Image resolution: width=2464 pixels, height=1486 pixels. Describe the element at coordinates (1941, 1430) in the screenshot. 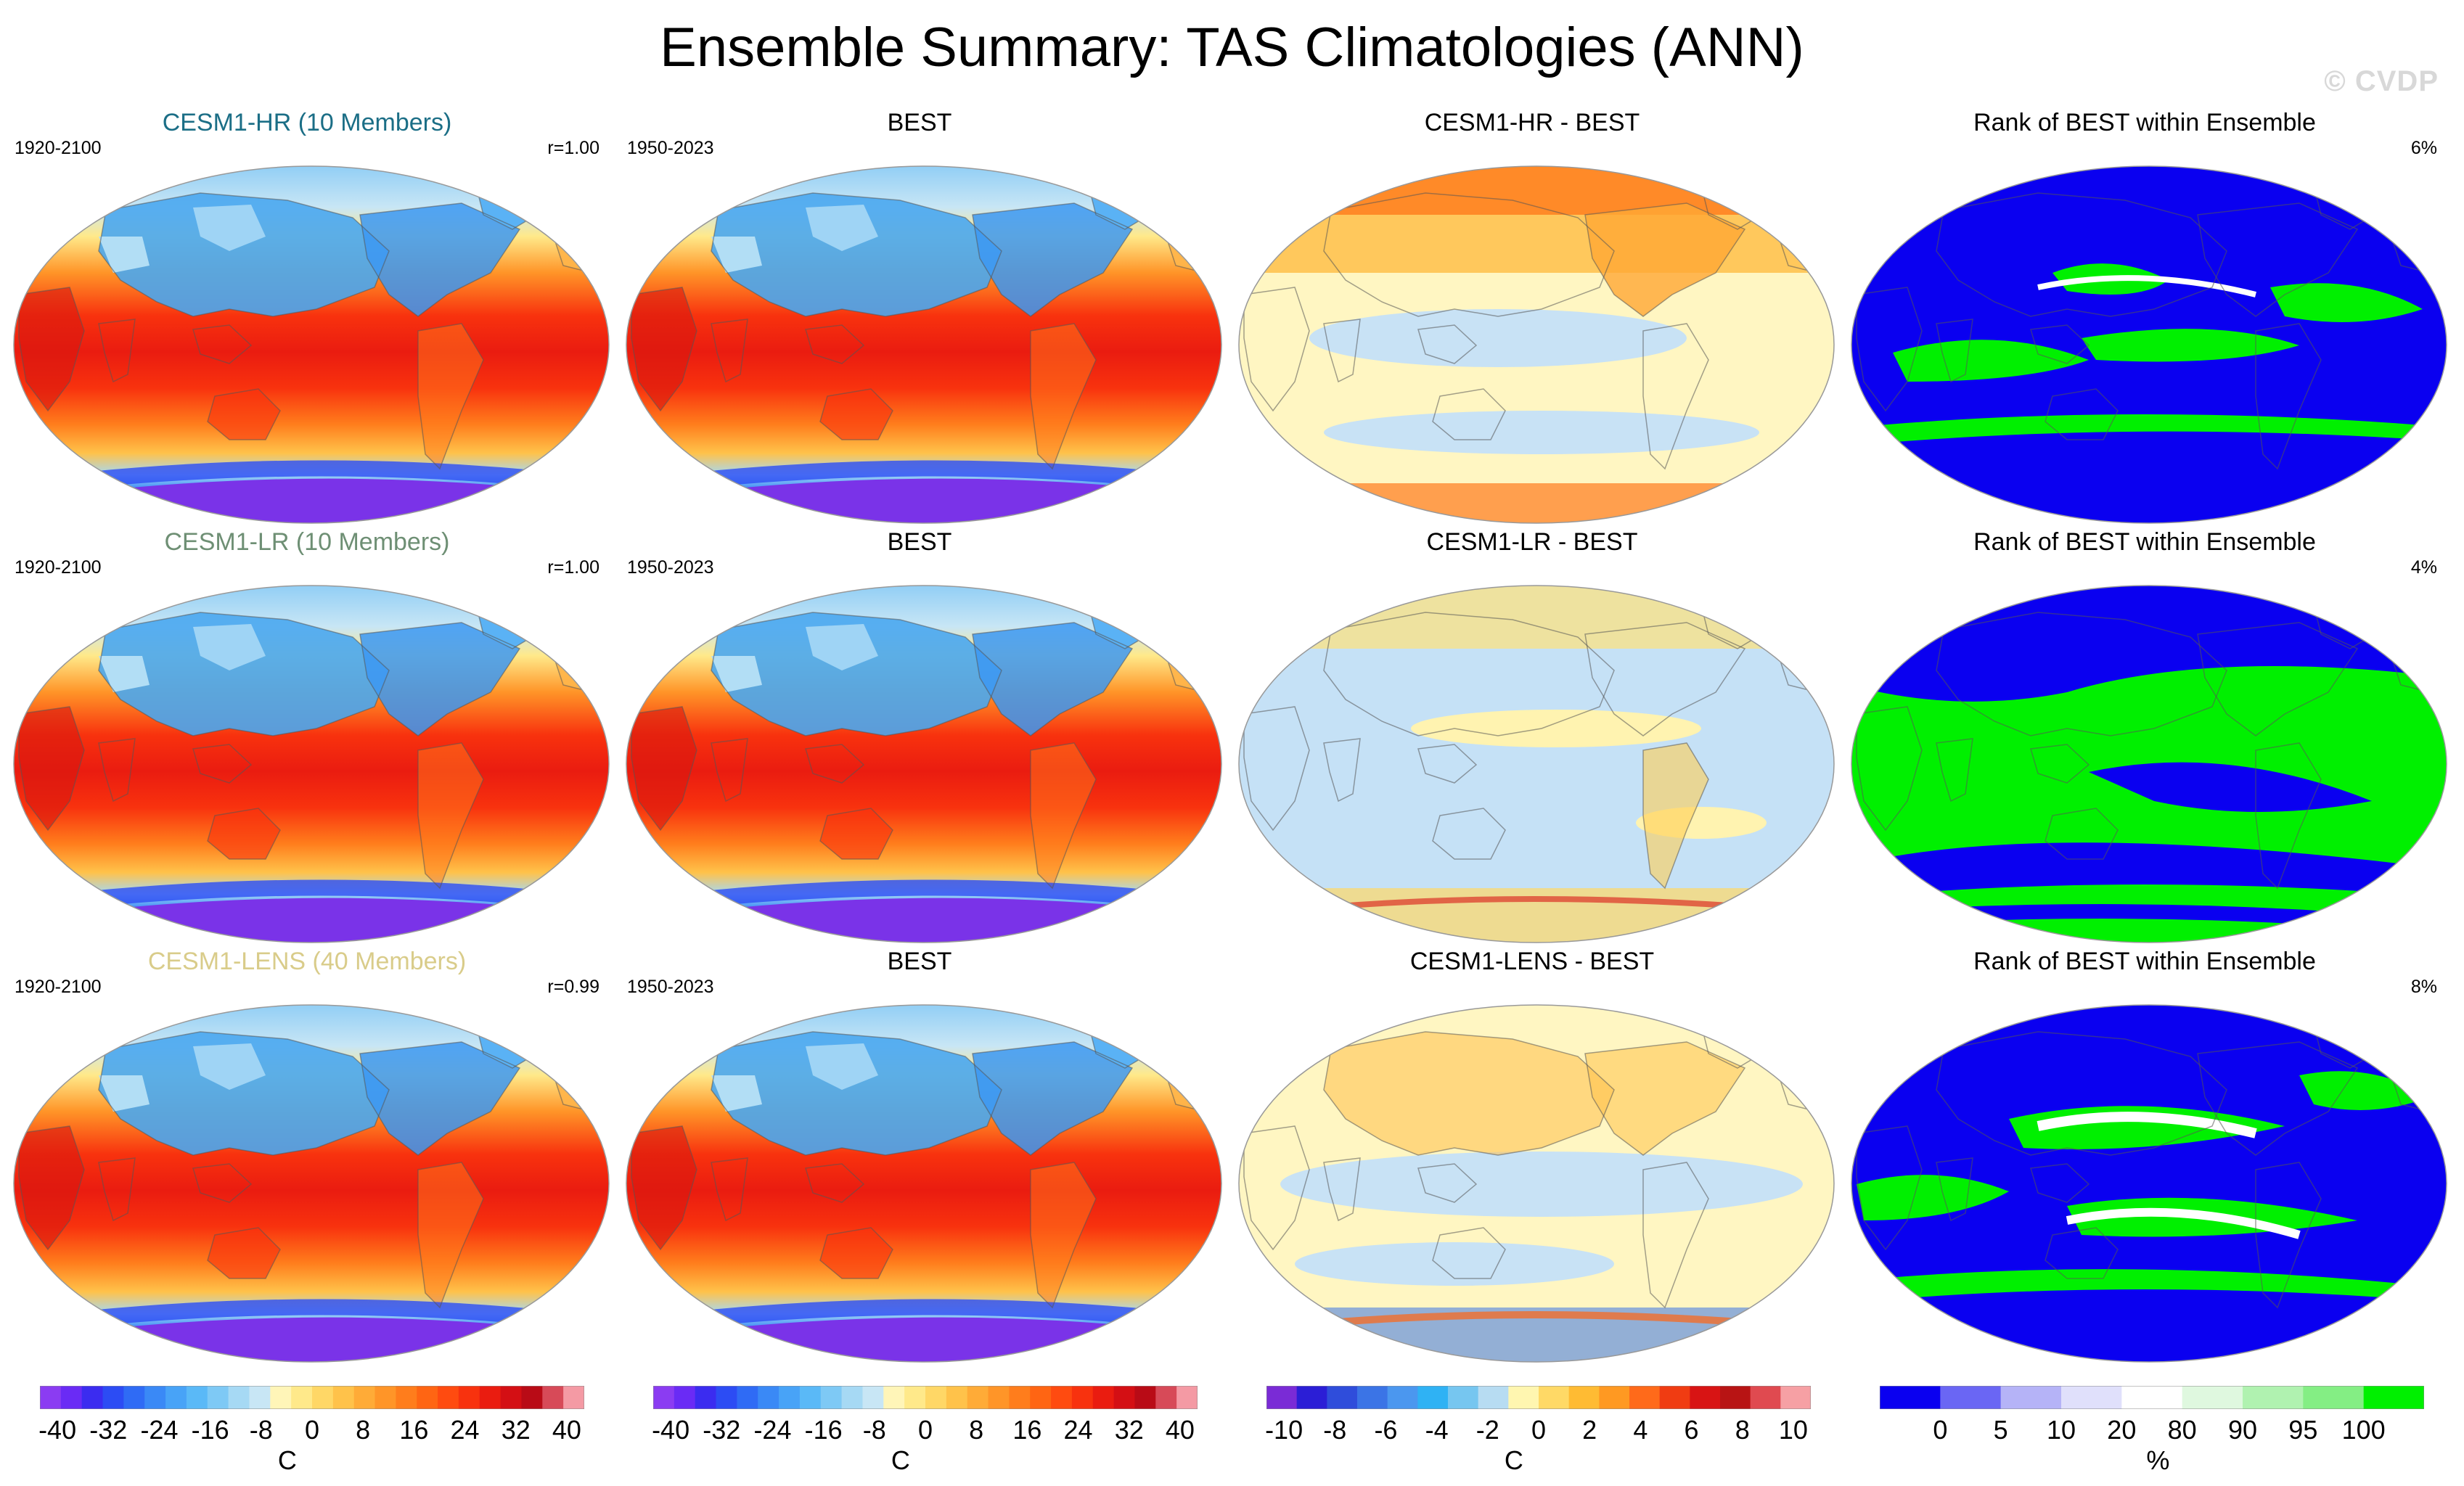

I see `colorbar-tick-label: 0` at that location.